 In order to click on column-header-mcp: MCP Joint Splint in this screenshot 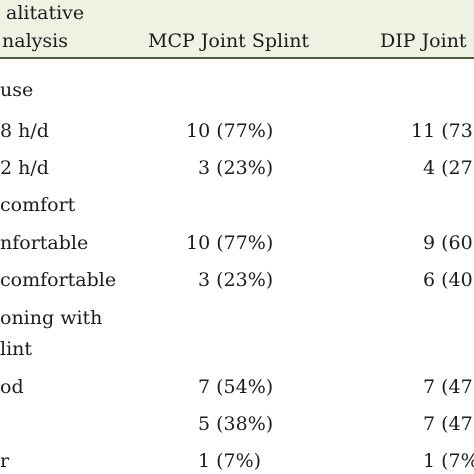, I will do `click(229, 41)`.